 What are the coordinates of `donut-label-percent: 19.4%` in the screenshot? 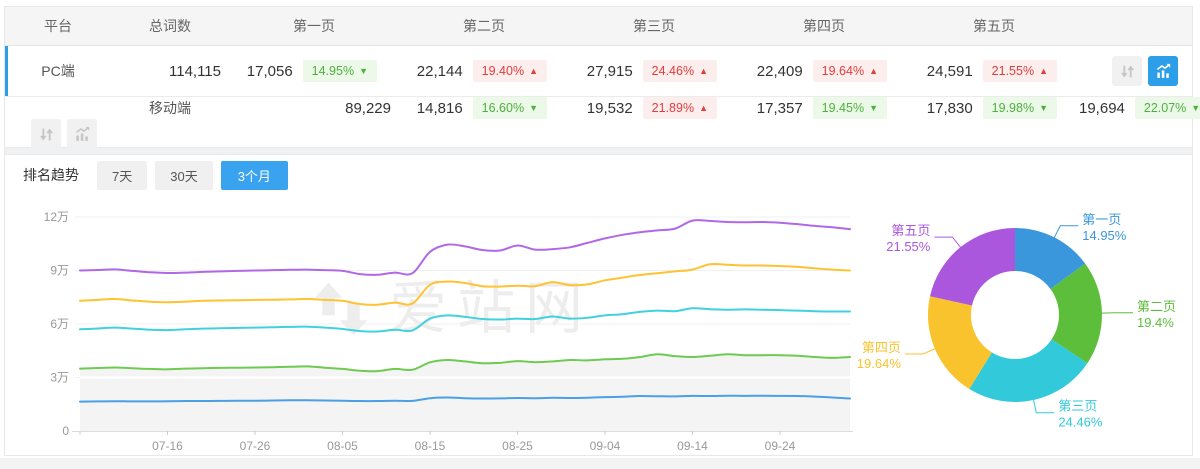 It's located at (1155, 322).